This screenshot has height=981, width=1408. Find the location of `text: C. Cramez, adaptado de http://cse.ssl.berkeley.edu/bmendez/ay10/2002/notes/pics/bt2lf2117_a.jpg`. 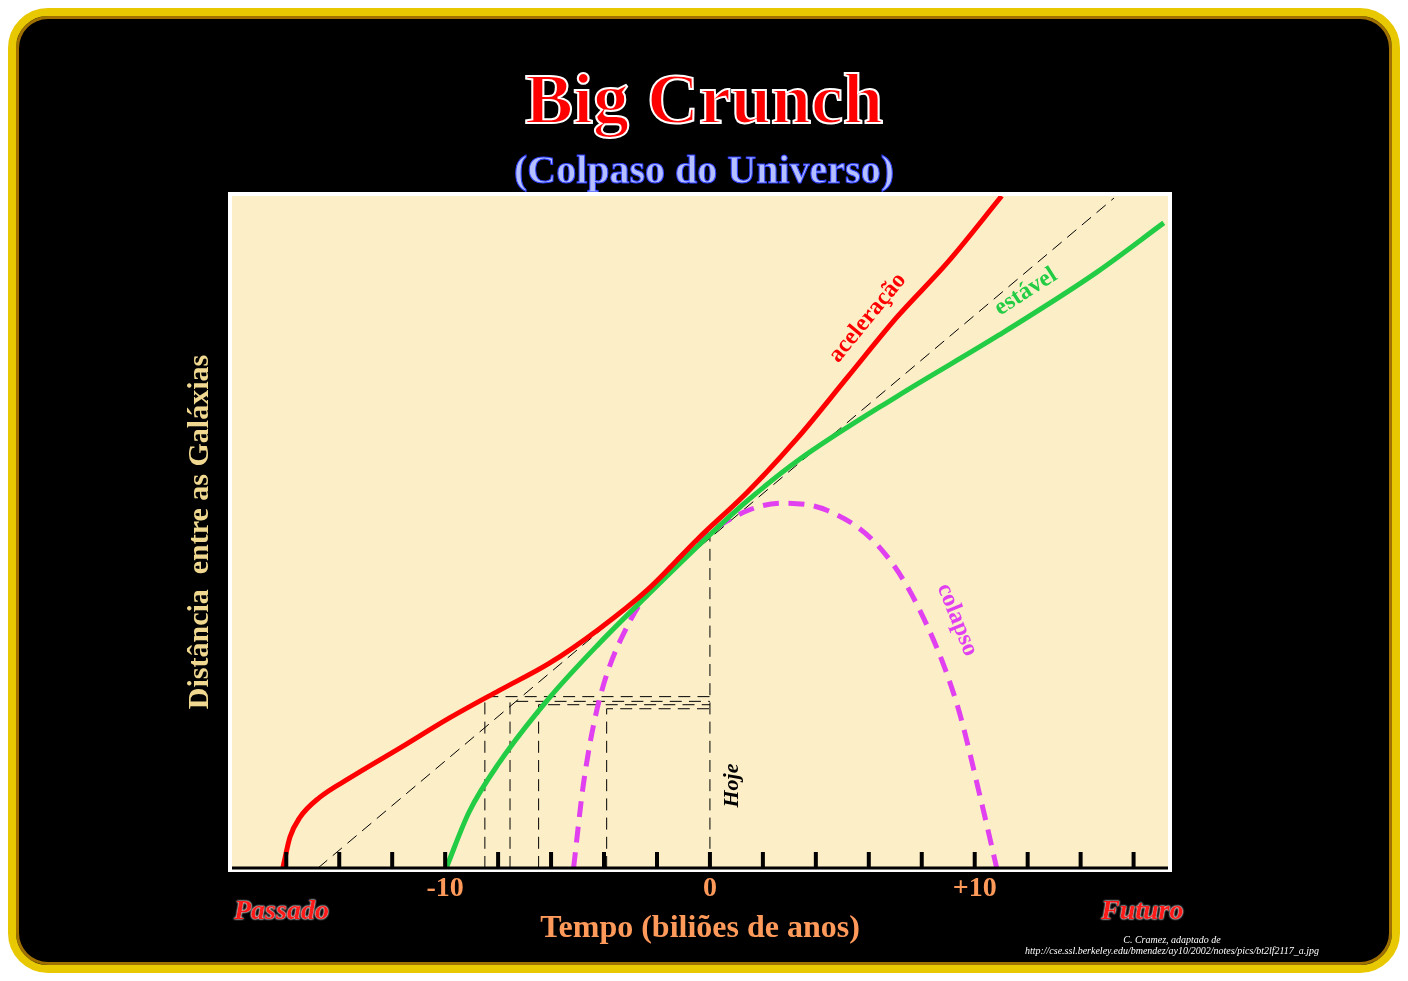

text: C. Cramez, adaptado de http://cse.ssl.berkeley.edu/bmendez/ay10/2002/notes/pics/bt2lf2117_a.jpg is located at coordinates (1172, 945).